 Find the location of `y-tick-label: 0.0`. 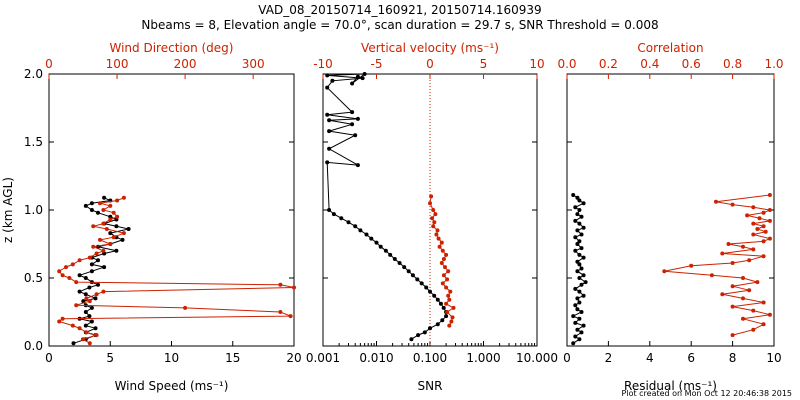

y-tick-label: 0.0 is located at coordinates (33, 346).